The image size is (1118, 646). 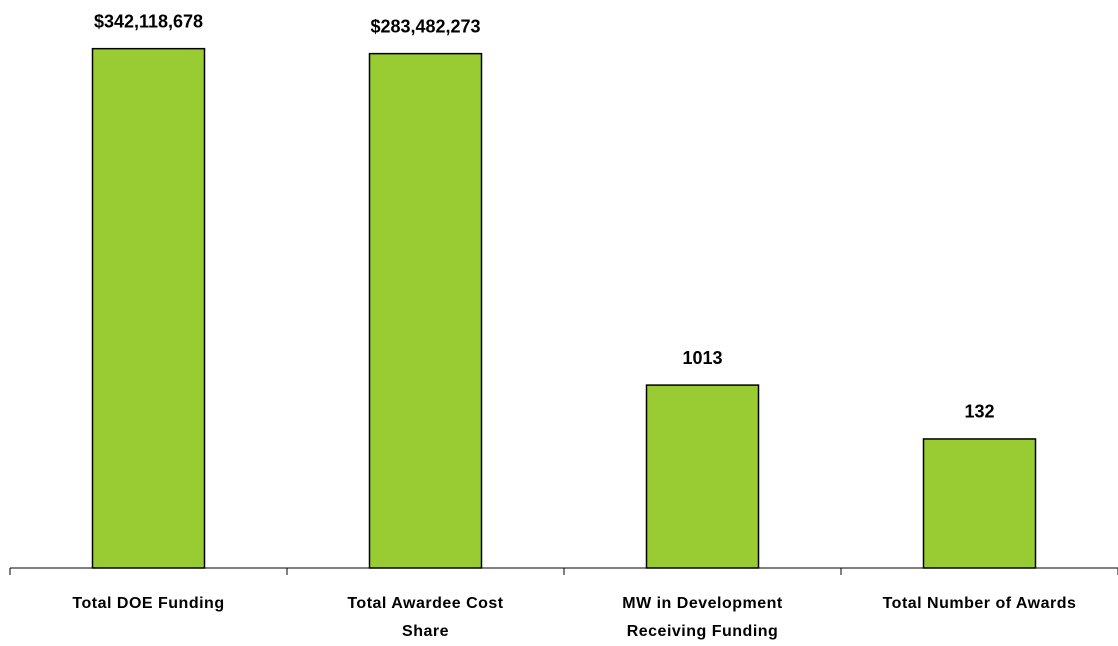 I want to click on x-tick-label: MW in Development Receiving Funding, so click(x=703, y=618).